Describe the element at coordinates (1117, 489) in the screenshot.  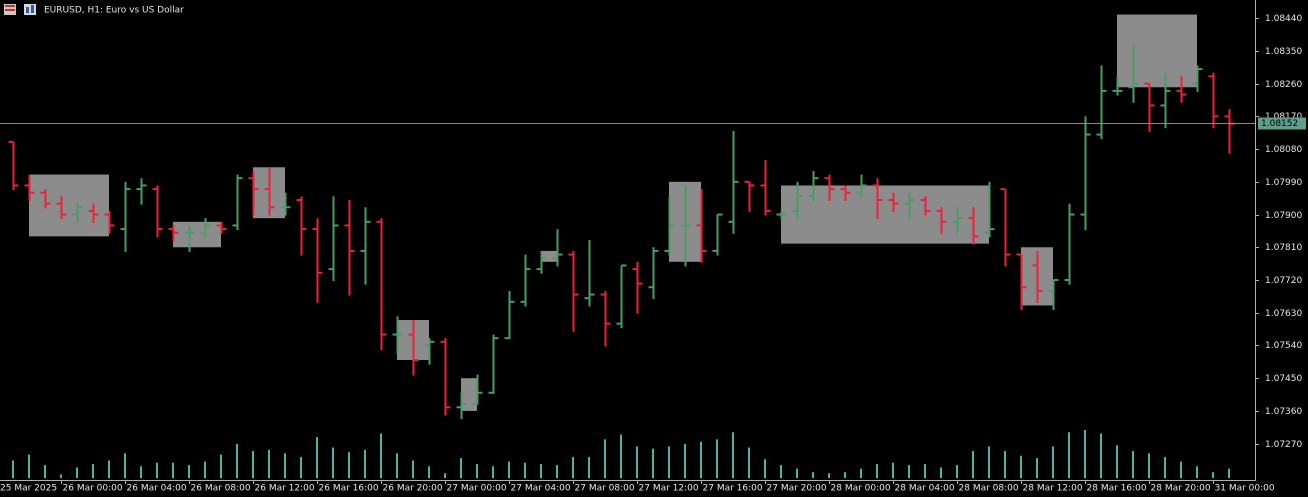
I see `x-tick-label: 28 Mar 16:00` at that location.